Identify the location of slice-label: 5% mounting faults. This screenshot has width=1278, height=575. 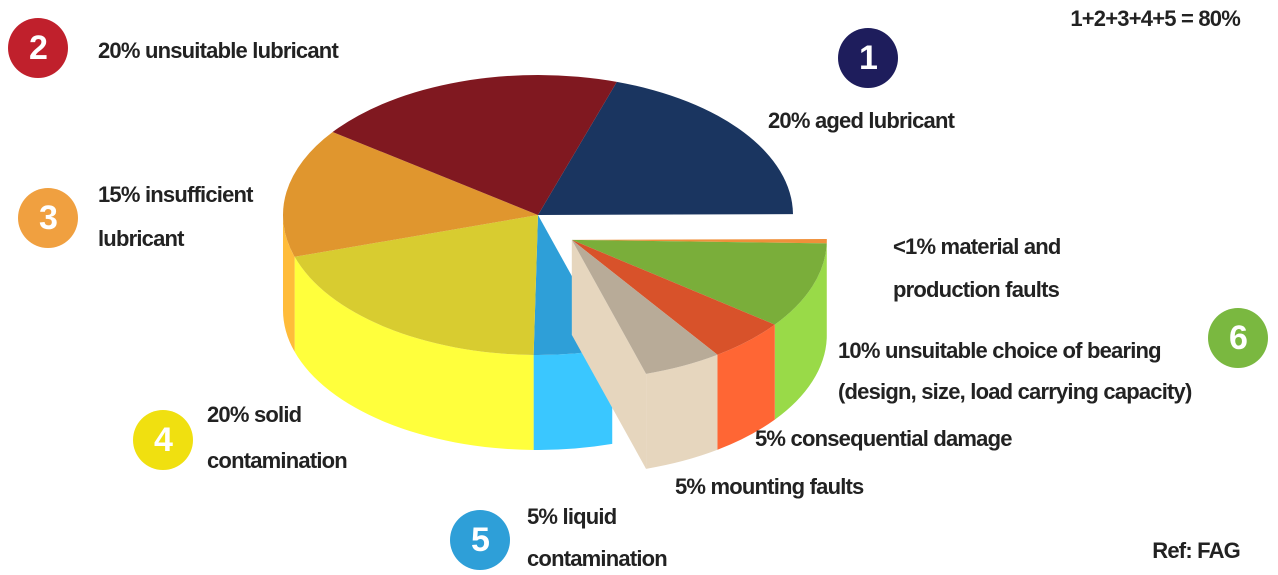
(769, 486).